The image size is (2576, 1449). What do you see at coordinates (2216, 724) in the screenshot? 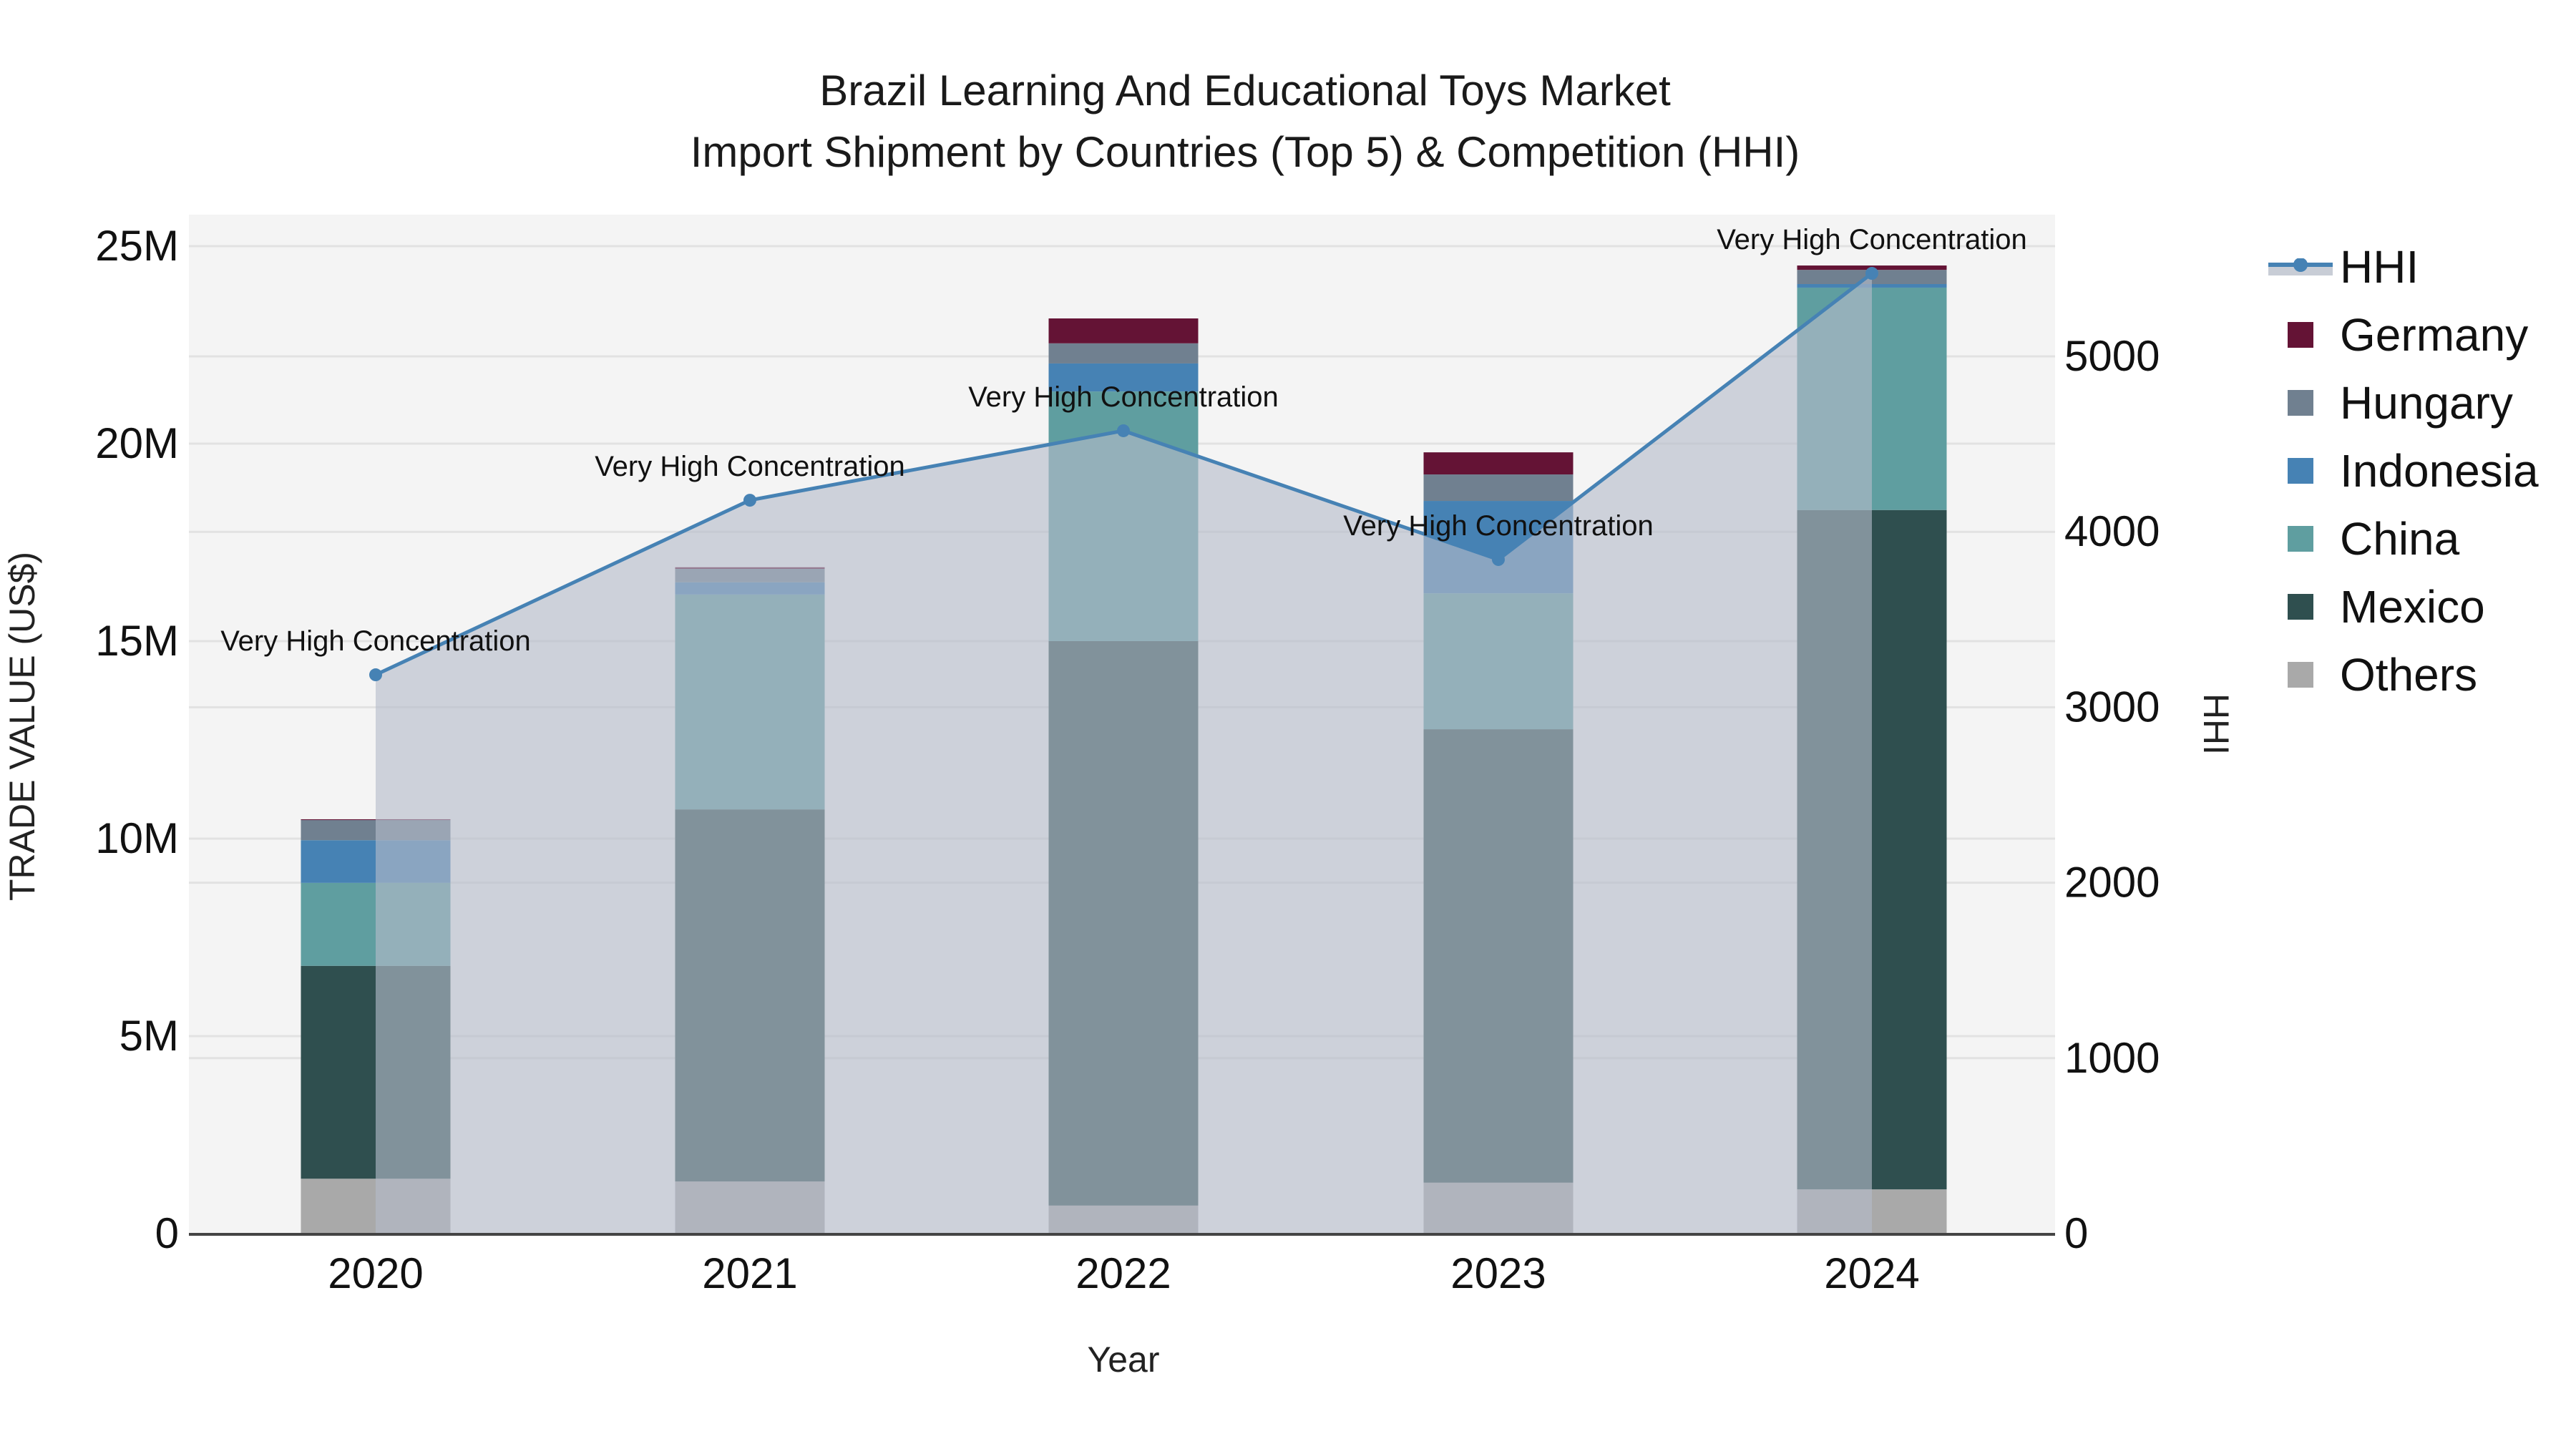
I see `y-axis-right-title: HHI` at bounding box center [2216, 724].